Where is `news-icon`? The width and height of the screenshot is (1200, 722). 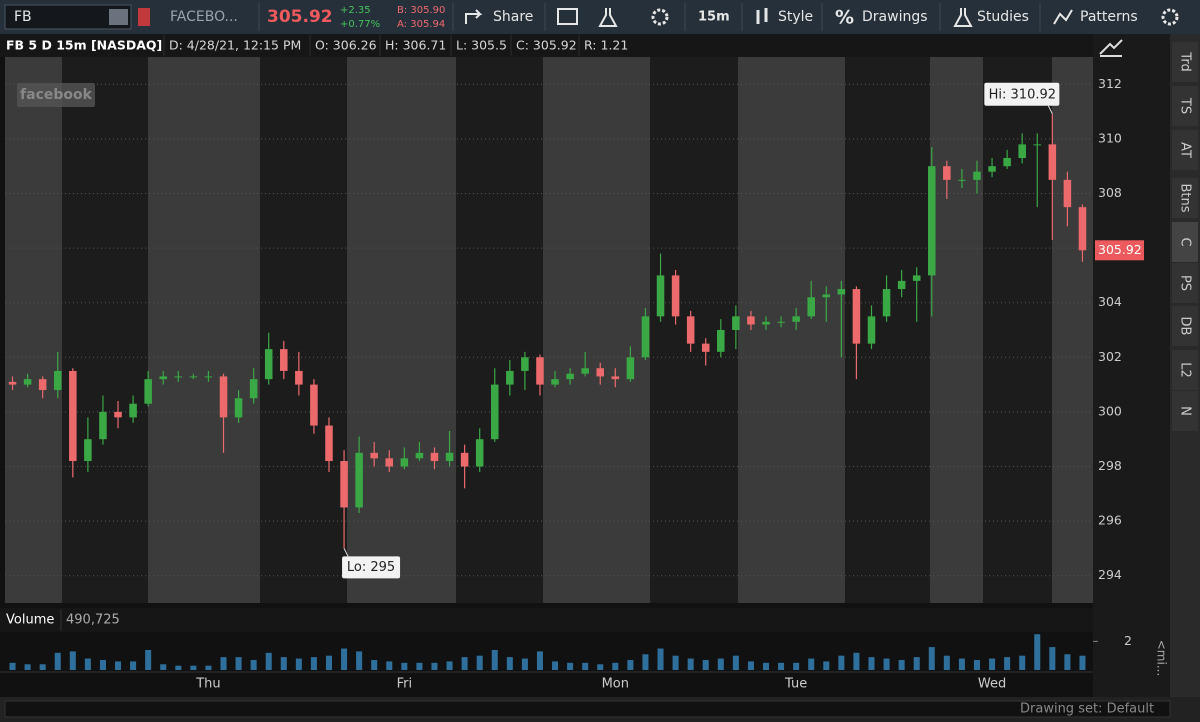 news-icon is located at coordinates (567, 16).